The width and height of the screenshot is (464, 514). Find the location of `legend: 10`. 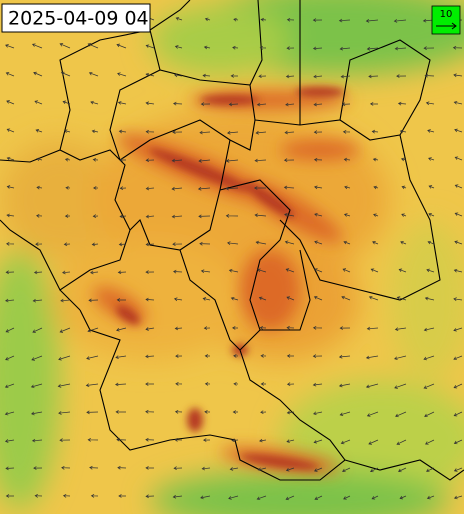

legend: 10 is located at coordinates (446, 20).